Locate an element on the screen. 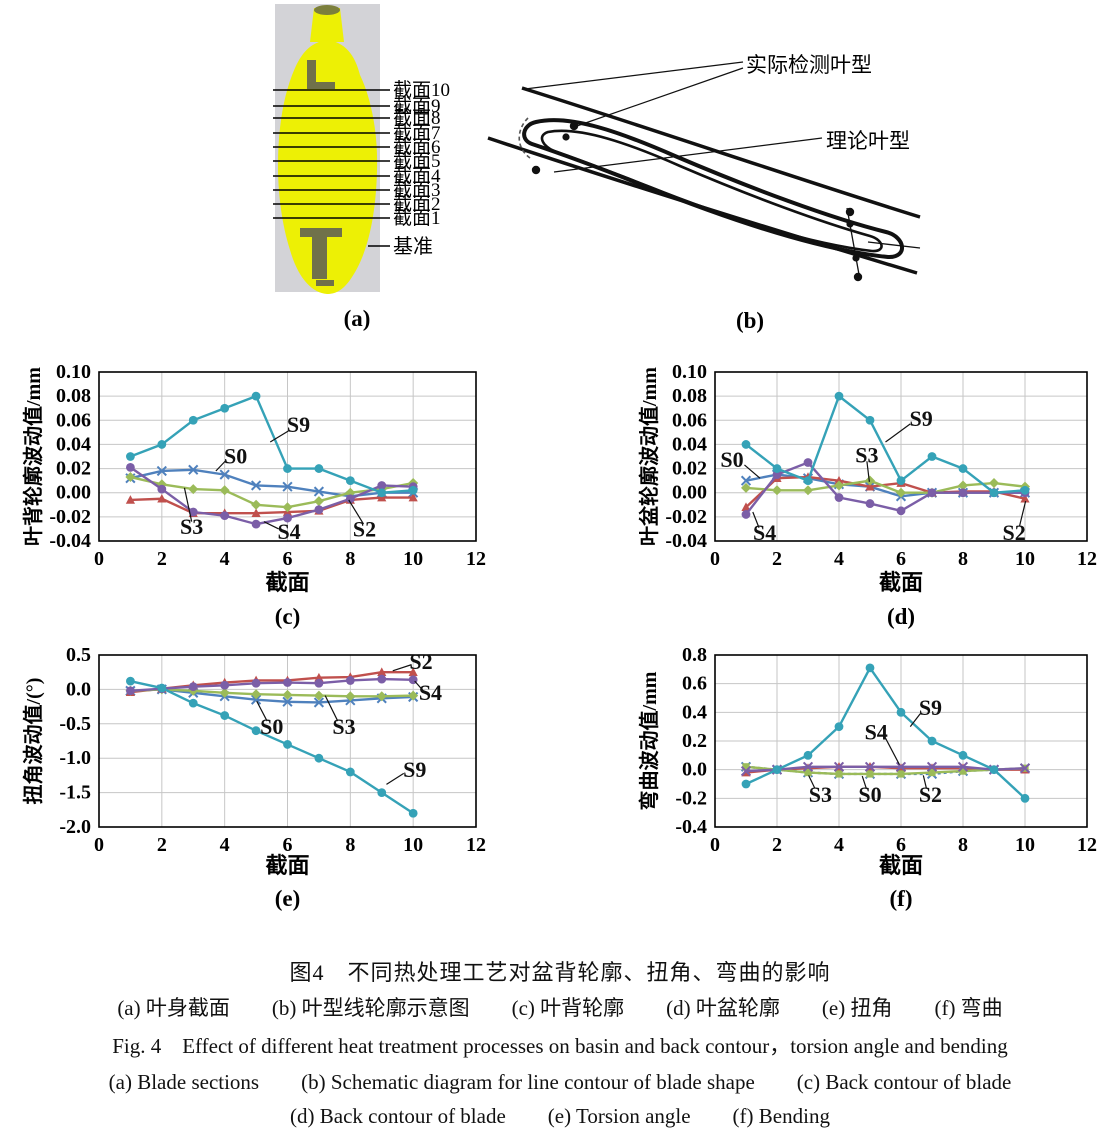 The image size is (1120, 1130). series-S4 is located at coordinates (885, 488).